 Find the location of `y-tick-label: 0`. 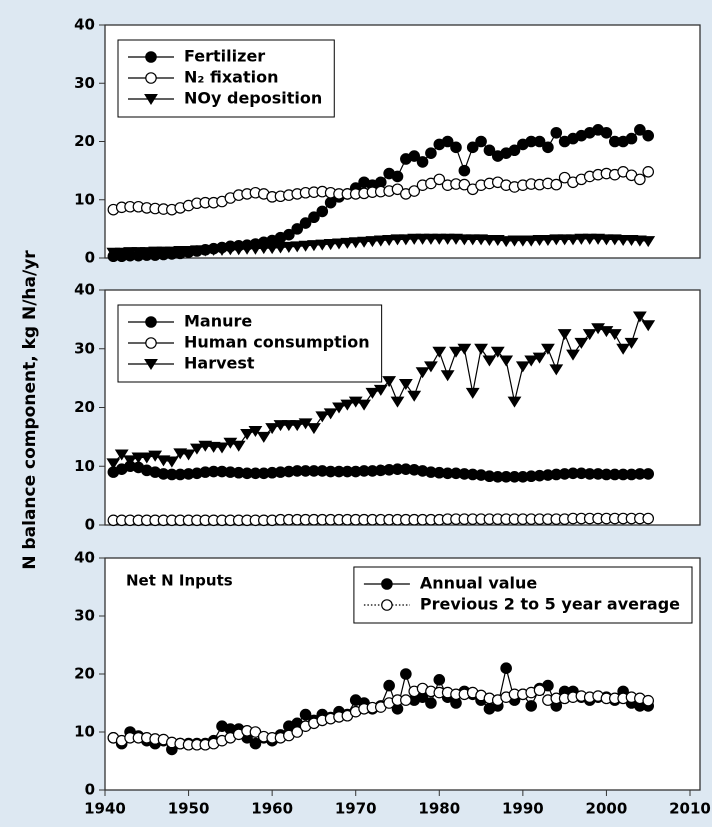

y-tick-label: 0 is located at coordinates (90, 525).